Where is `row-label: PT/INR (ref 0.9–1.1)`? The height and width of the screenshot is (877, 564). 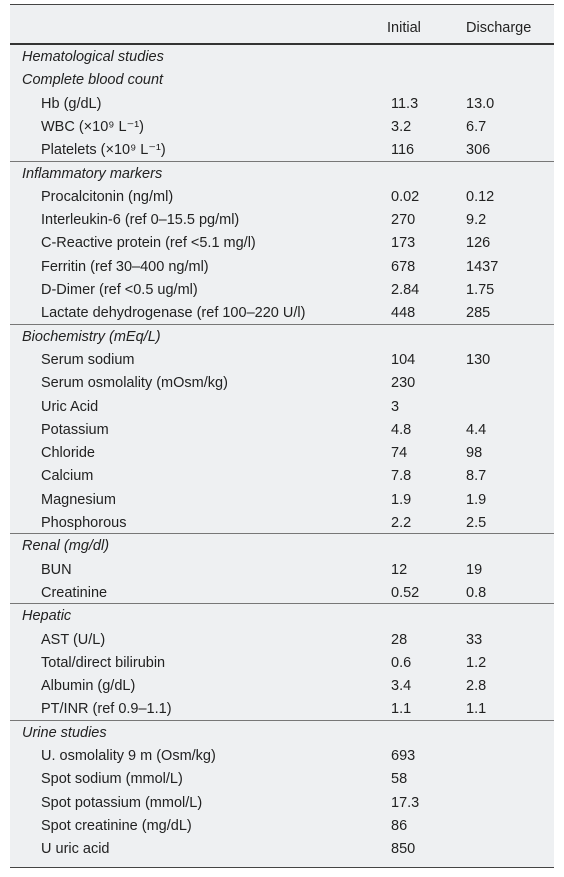
row-label: PT/INR (ref 0.9–1.1) is located at coordinates (106, 709).